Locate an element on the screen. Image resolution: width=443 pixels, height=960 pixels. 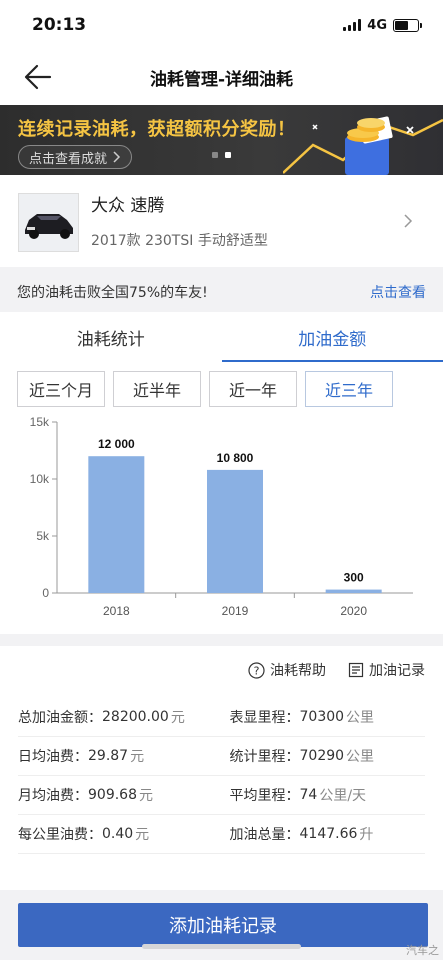
fuel-records-label: 加油记录 is located at coordinates (397, 671).